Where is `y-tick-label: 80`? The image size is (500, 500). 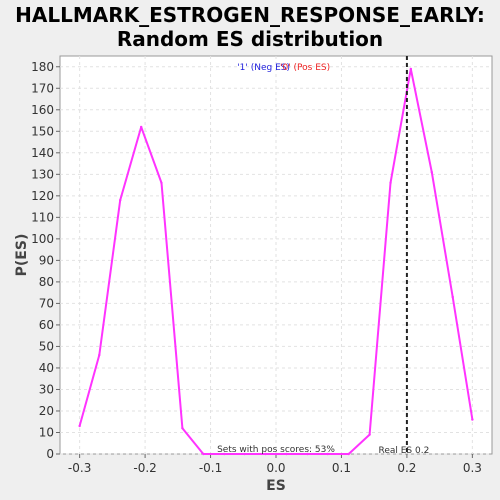
y-tick-label: 80 is located at coordinates (46, 282).